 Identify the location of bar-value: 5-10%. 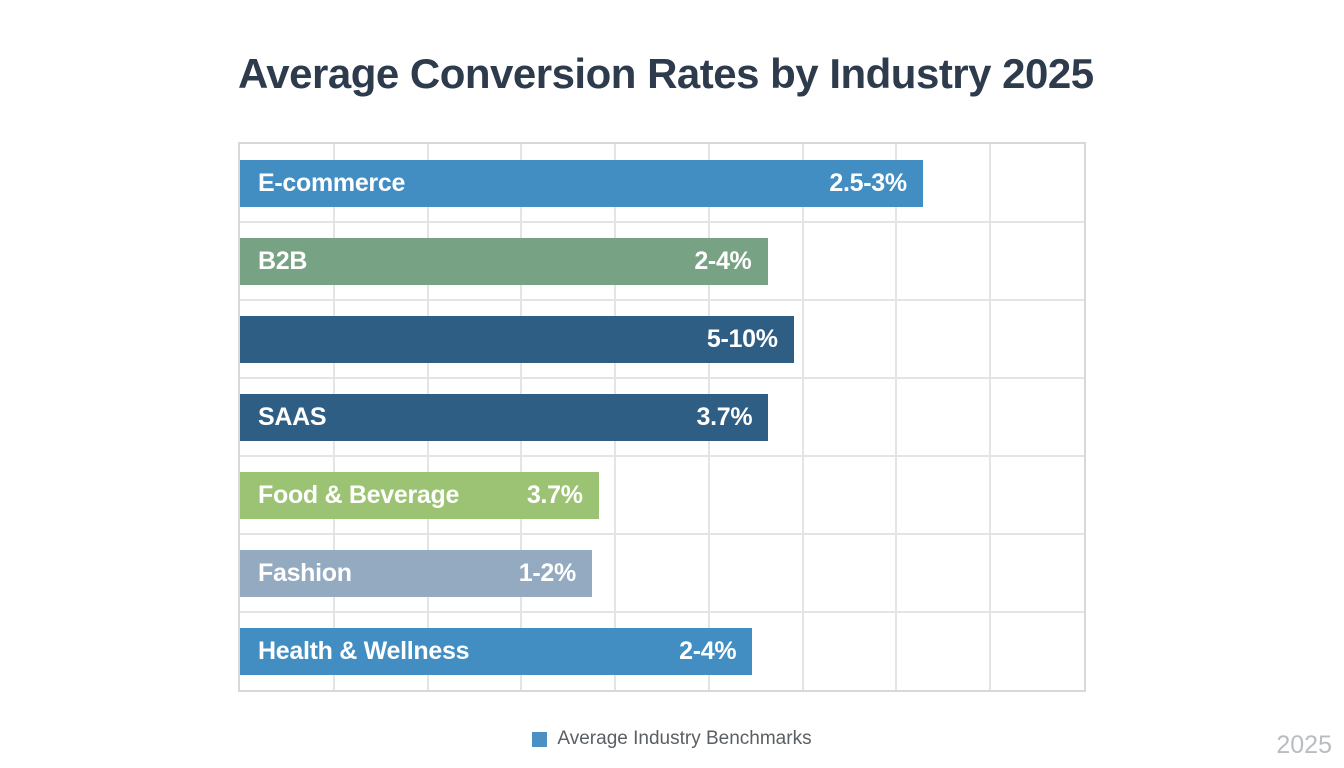
(742, 338).